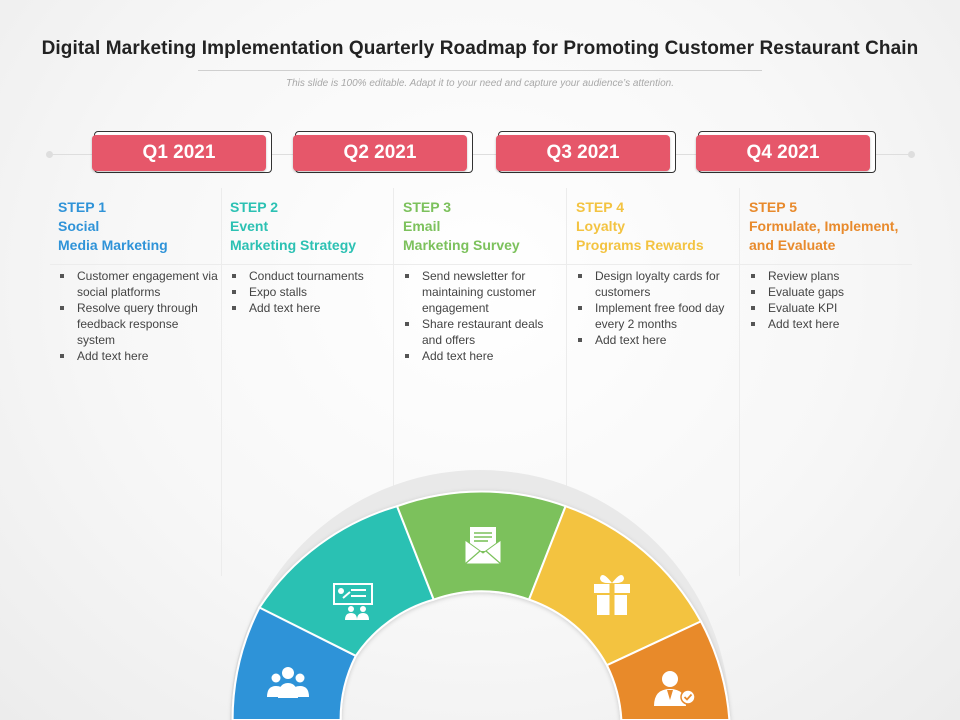  Describe the element at coordinates (601, 226) in the screenshot. I see `step-title-line1: Loyalty` at that location.